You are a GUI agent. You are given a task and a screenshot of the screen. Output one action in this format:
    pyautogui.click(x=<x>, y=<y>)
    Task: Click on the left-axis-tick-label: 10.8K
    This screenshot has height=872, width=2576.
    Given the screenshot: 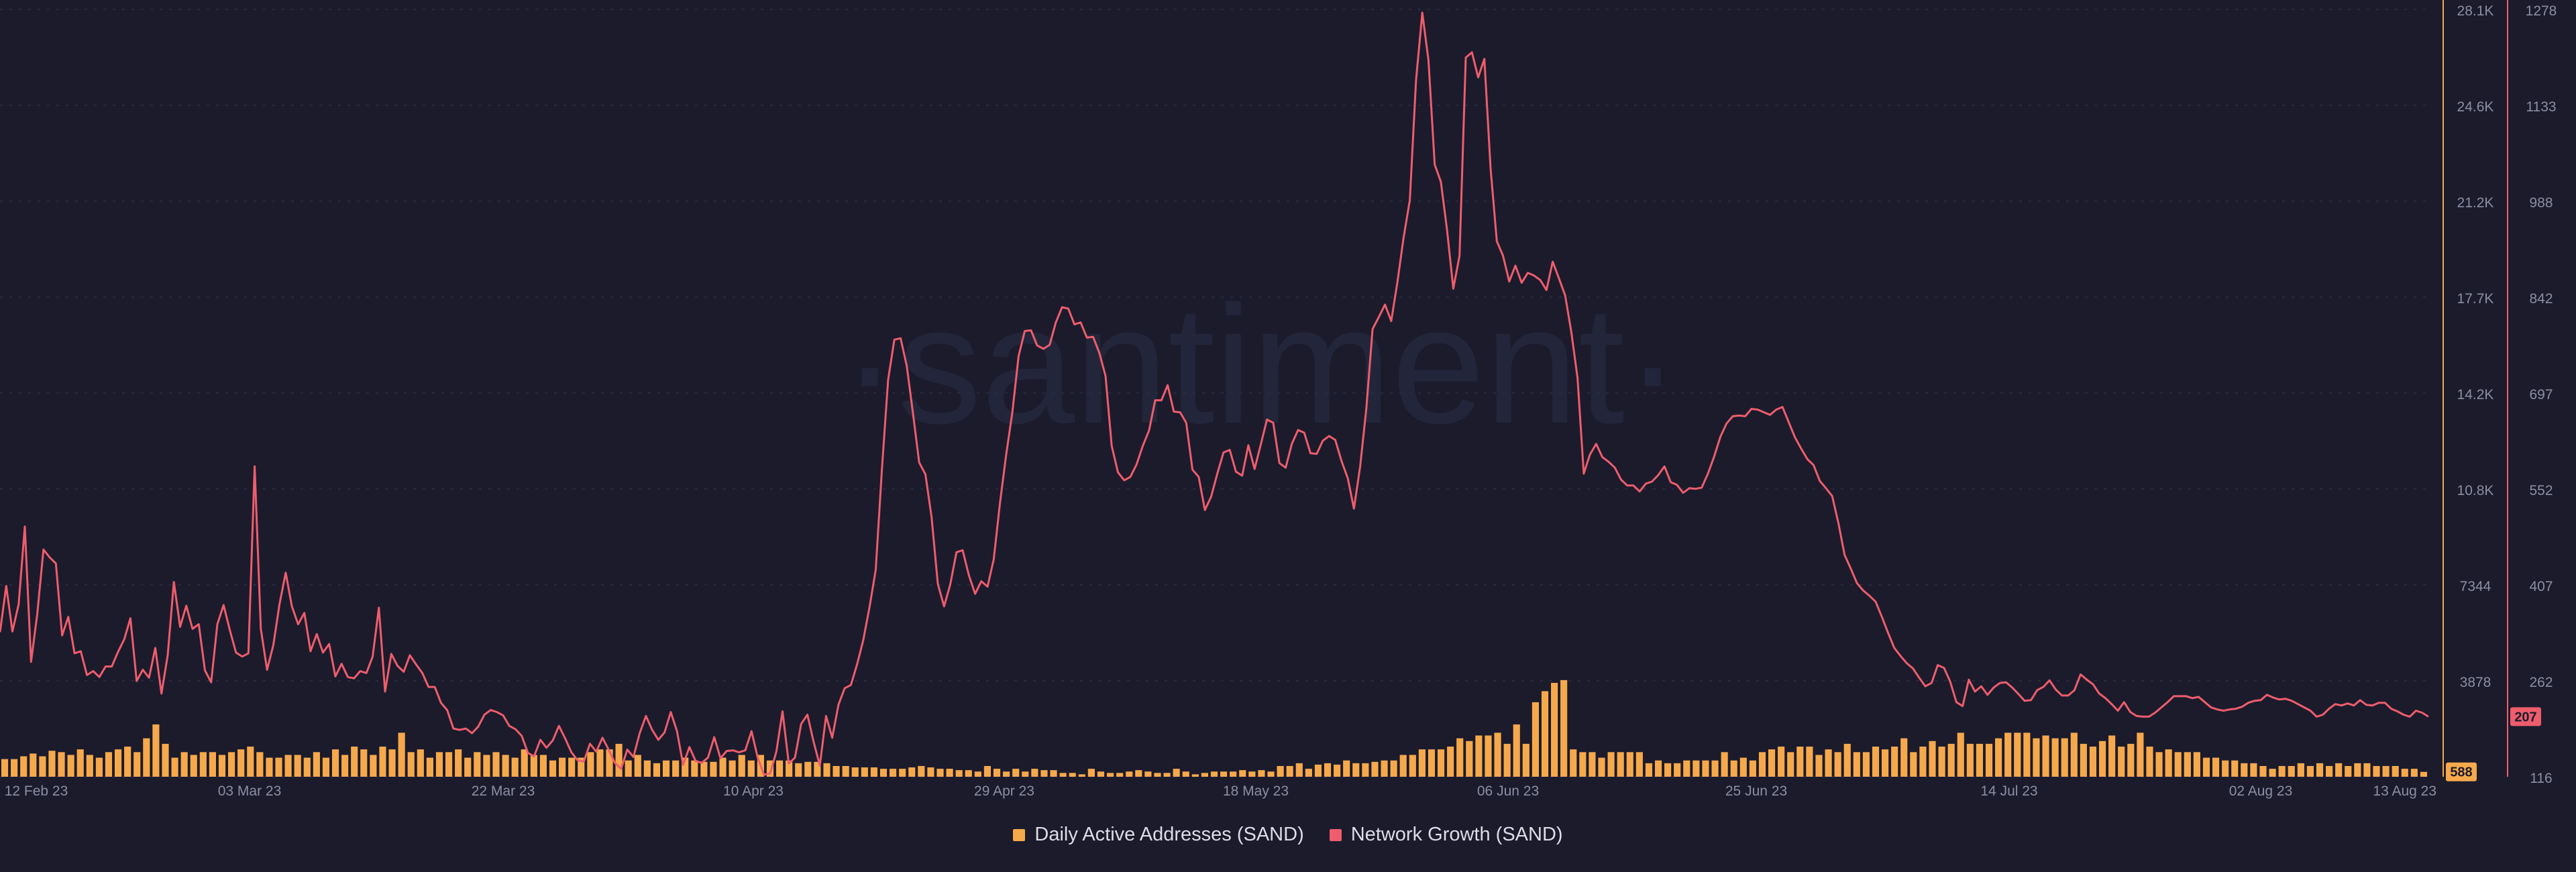 What is the action you would take?
    pyautogui.click(x=2475, y=490)
    